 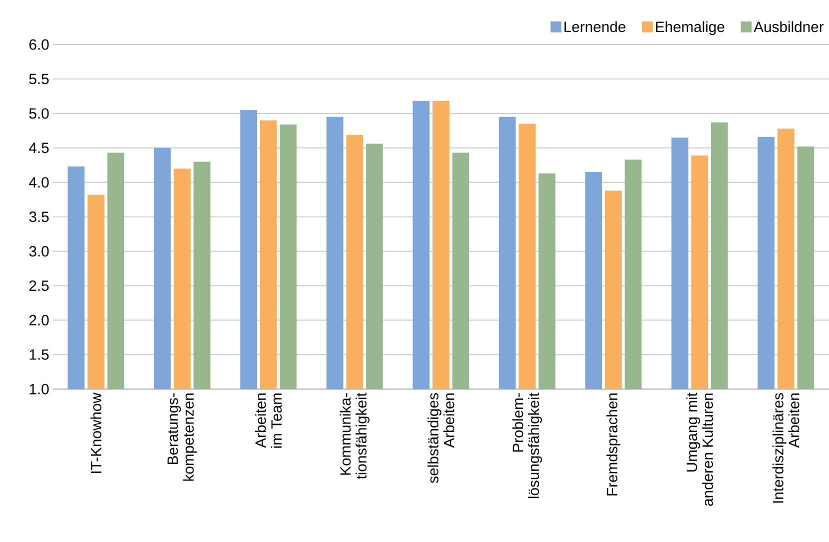 I want to click on y-tick-label: 1.0, so click(x=39, y=389).